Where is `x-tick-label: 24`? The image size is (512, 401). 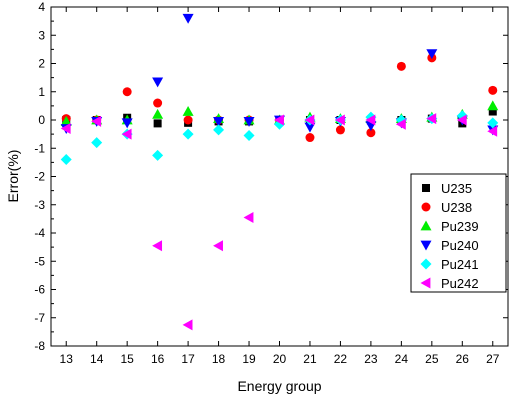
x-tick-label: 24 is located at coordinates (402, 359).